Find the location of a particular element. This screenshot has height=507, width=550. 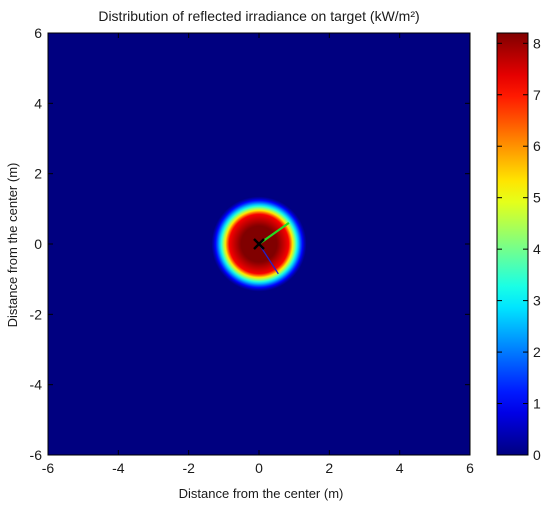

y-tick-label: -6 is located at coordinates (36, 455).